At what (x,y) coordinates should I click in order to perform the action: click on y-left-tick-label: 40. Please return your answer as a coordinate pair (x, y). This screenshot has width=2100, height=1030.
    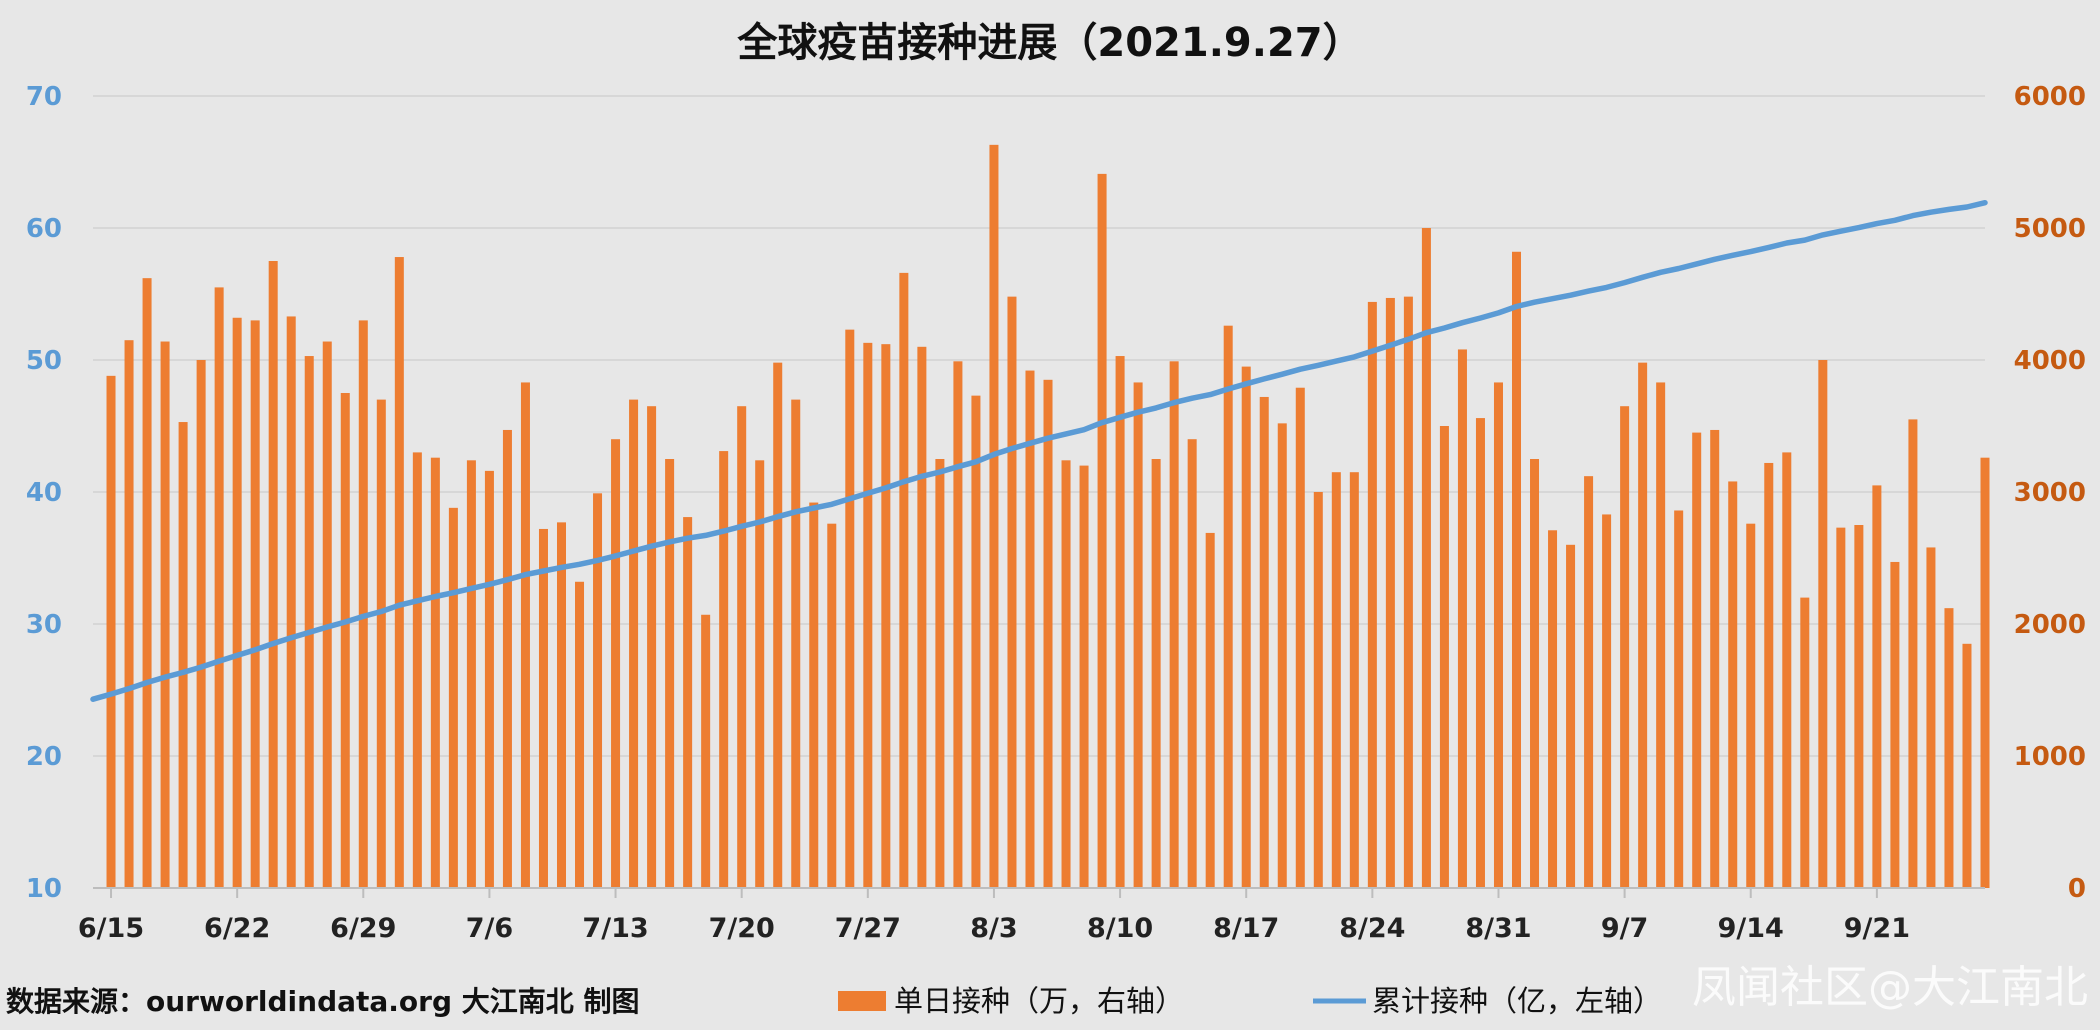
    Looking at the image, I should click on (44, 493).